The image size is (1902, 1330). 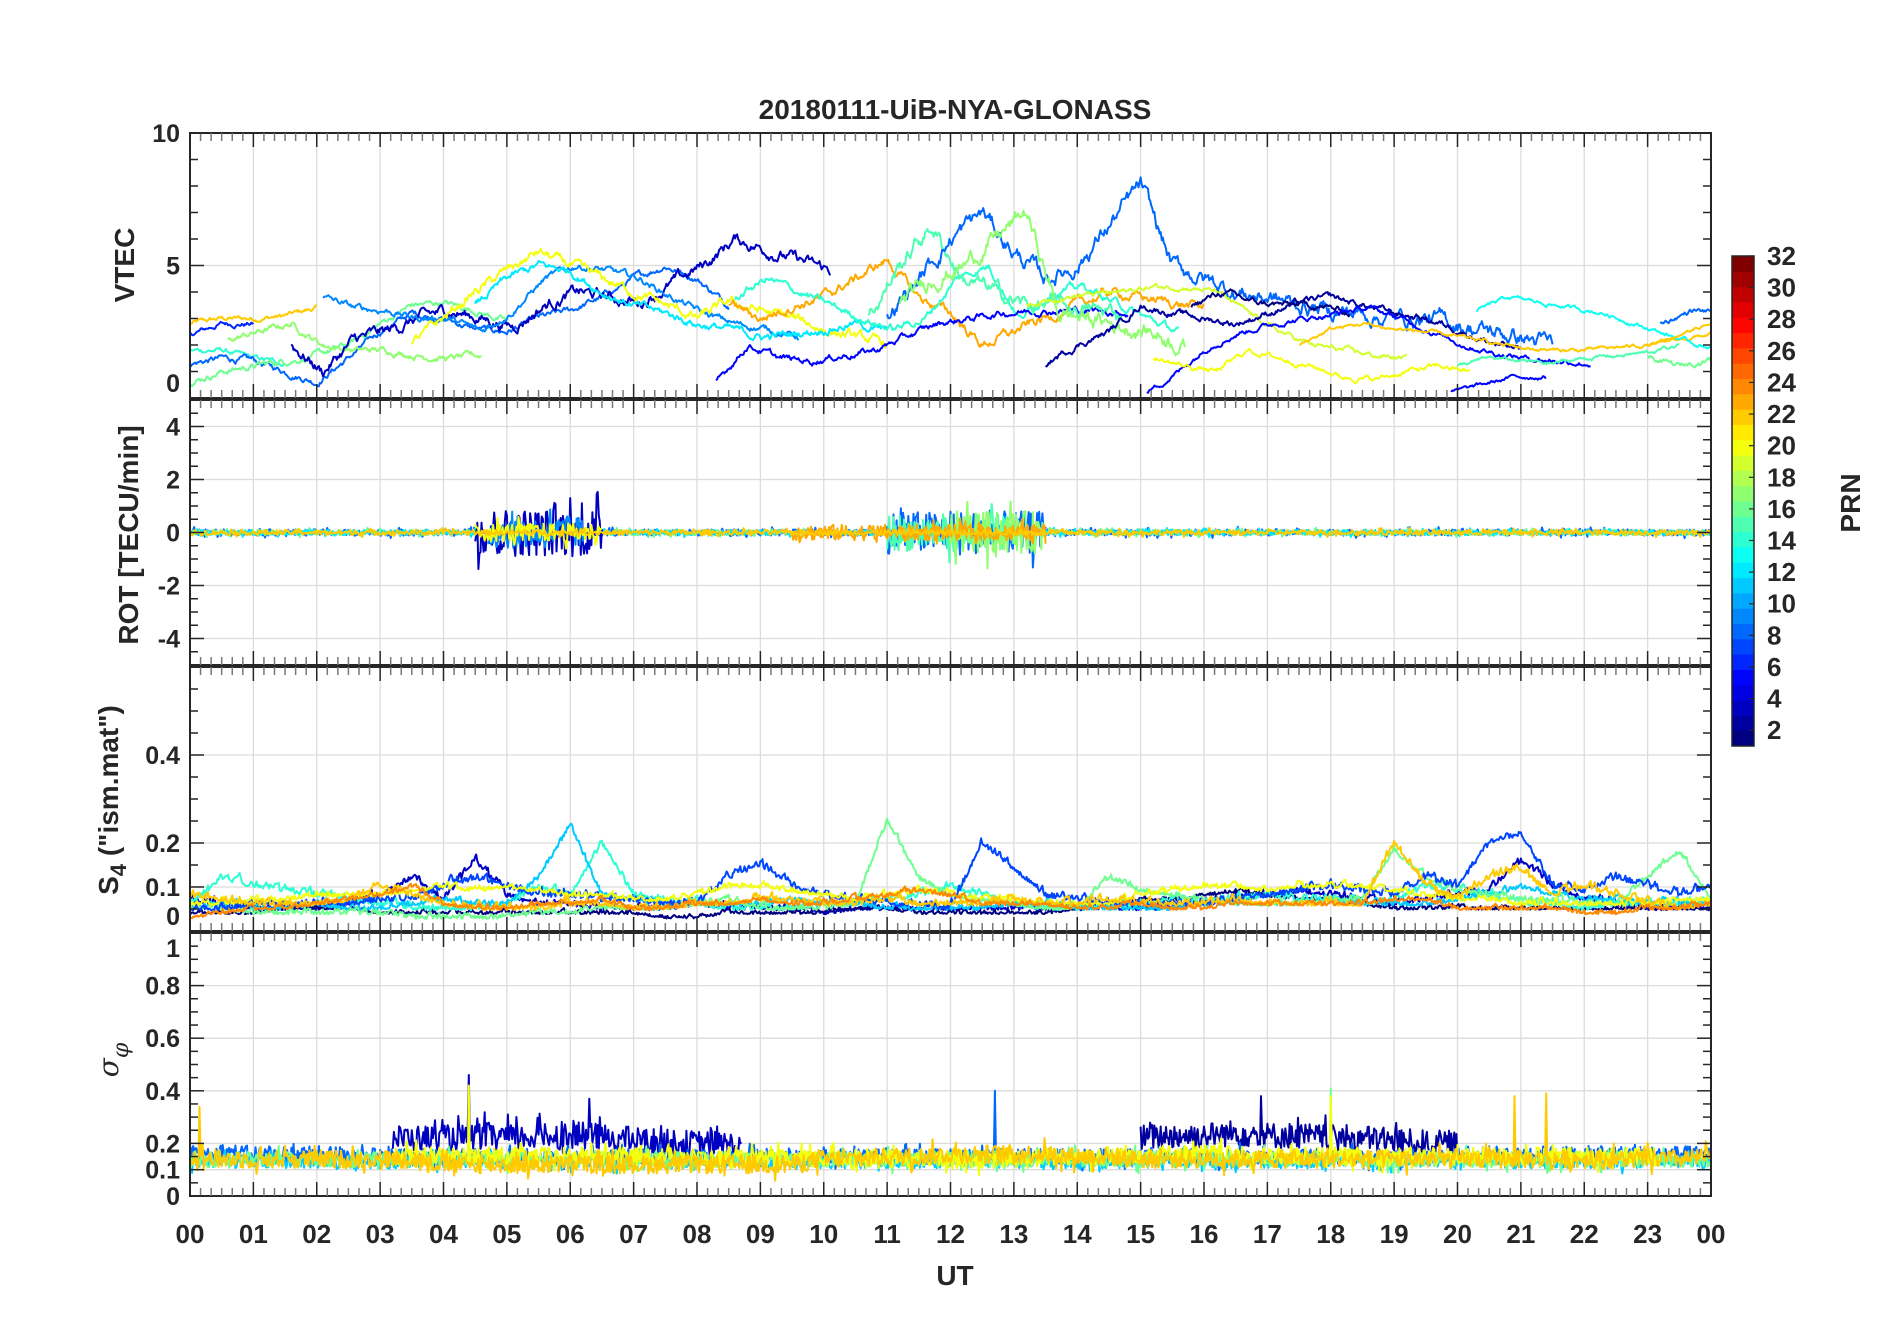 What do you see at coordinates (1774, 730) in the screenshot?
I see `colorbar-tick-label: 2` at bounding box center [1774, 730].